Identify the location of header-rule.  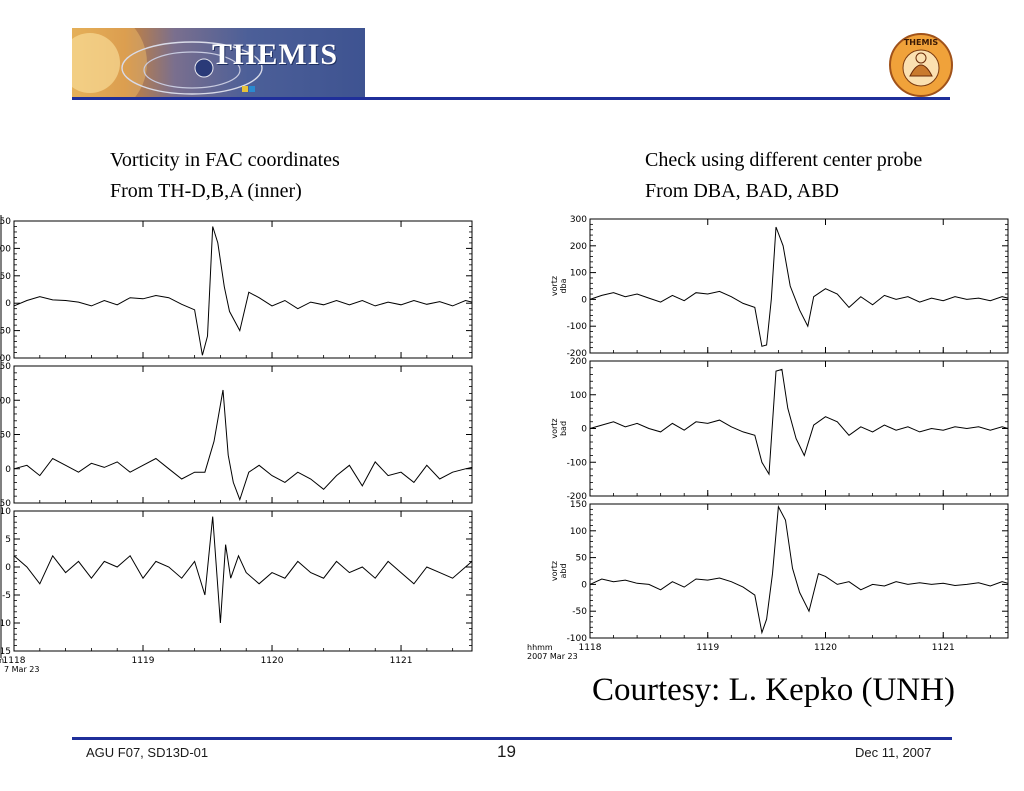
(657, 98).